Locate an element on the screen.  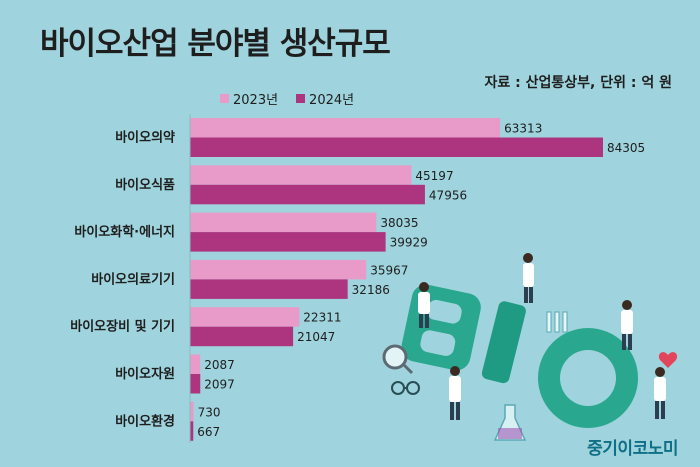
glasses-icon is located at coordinates (405, 388).